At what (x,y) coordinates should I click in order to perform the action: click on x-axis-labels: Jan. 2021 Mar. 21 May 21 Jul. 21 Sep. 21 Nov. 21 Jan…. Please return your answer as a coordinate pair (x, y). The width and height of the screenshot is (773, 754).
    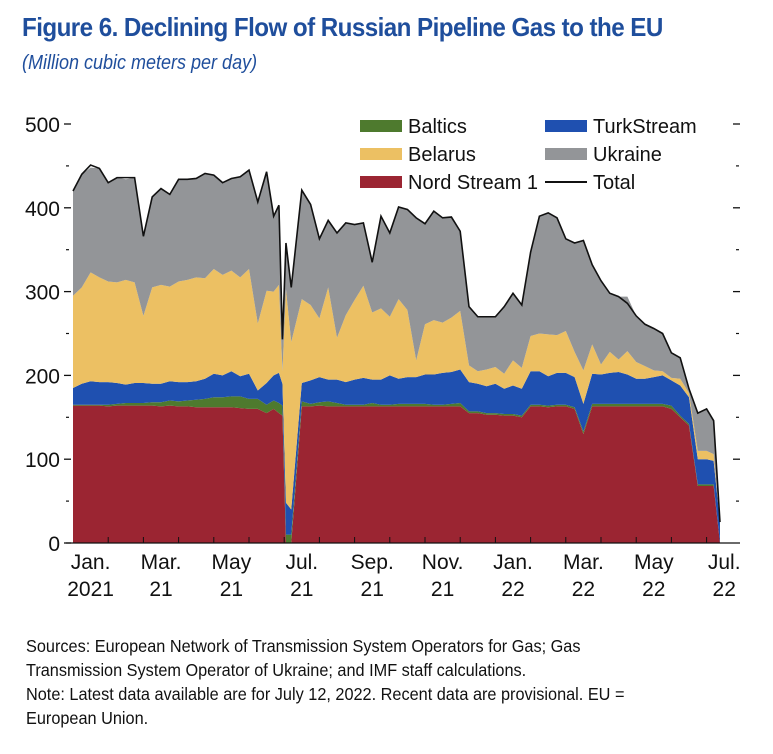
    Looking at the image, I should click on (403, 576).